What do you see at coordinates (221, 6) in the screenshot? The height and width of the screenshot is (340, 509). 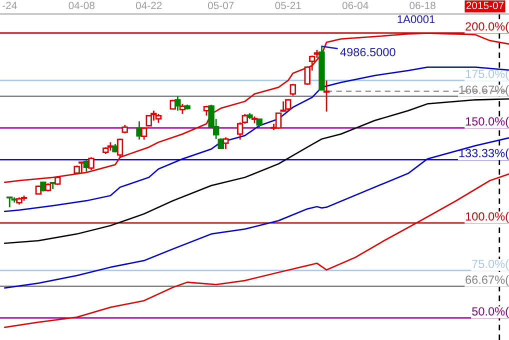 I see `x-tick-label: 05-07` at bounding box center [221, 6].